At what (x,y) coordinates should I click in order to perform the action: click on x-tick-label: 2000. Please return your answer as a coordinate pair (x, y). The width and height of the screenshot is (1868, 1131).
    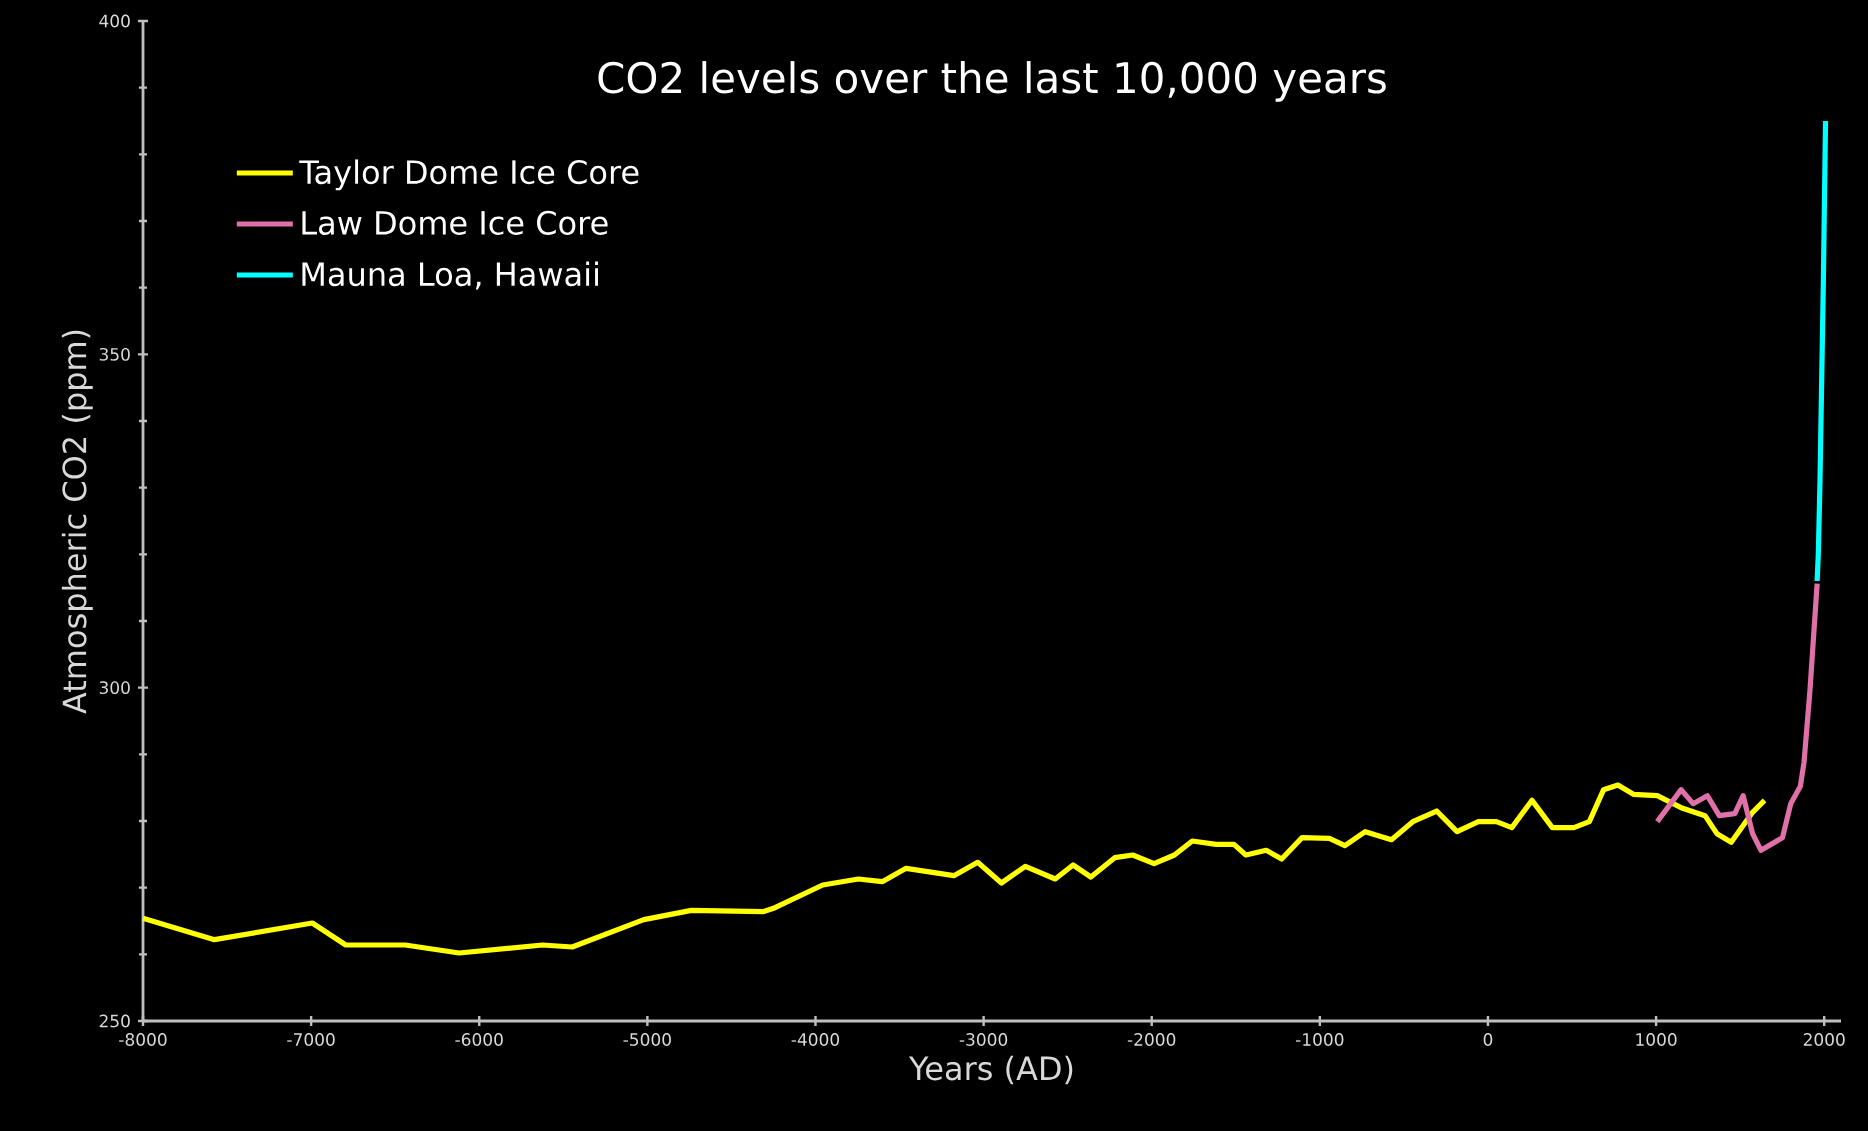
    Looking at the image, I should click on (1824, 1039).